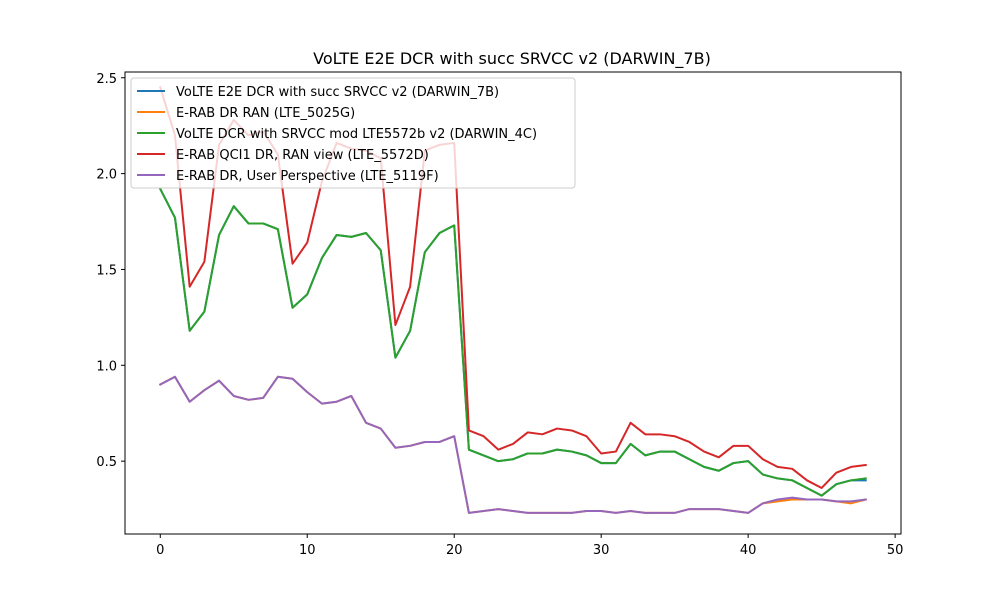  Describe the element at coordinates (529, 546) in the screenshot. I see `x-axis: 0 10 20 30 40 50` at that location.